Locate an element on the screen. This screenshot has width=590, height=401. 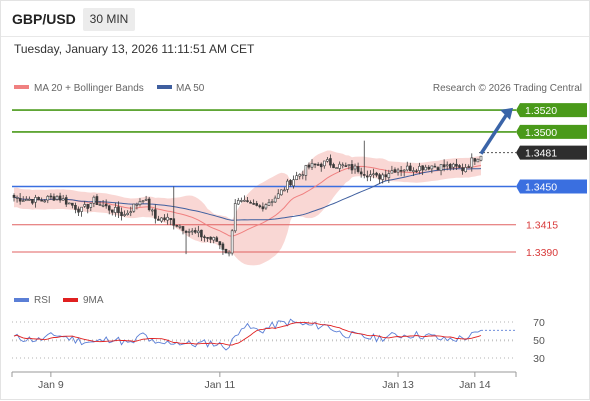
pivot-label-1-3450: 1.3450 is located at coordinates (541, 188).